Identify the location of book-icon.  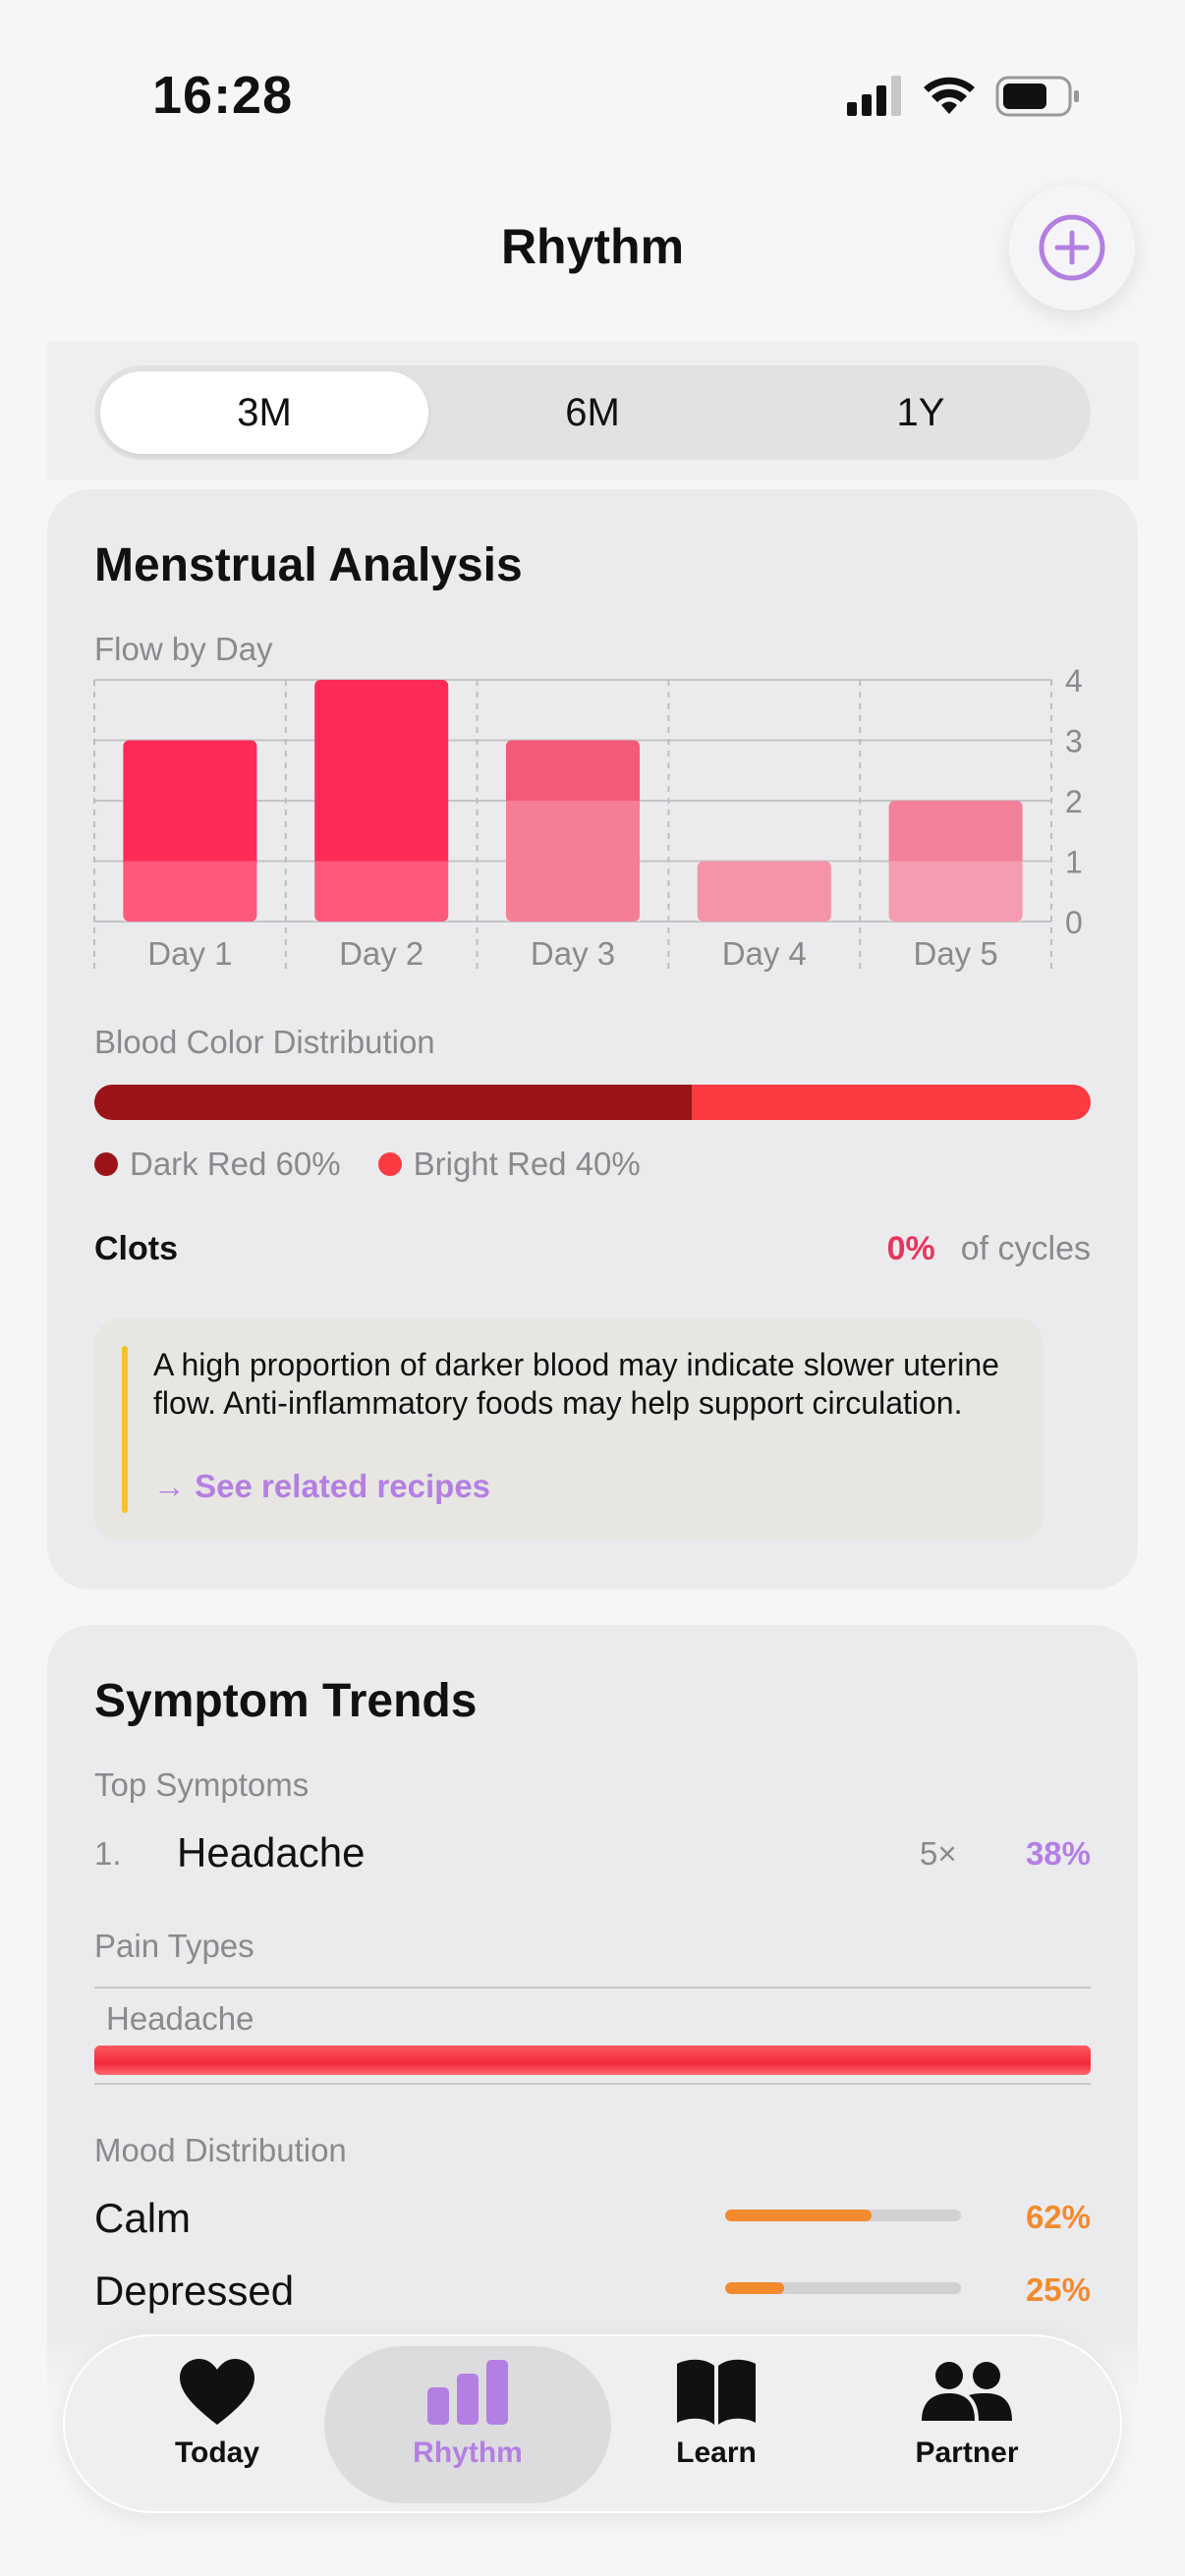
(717, 2392).